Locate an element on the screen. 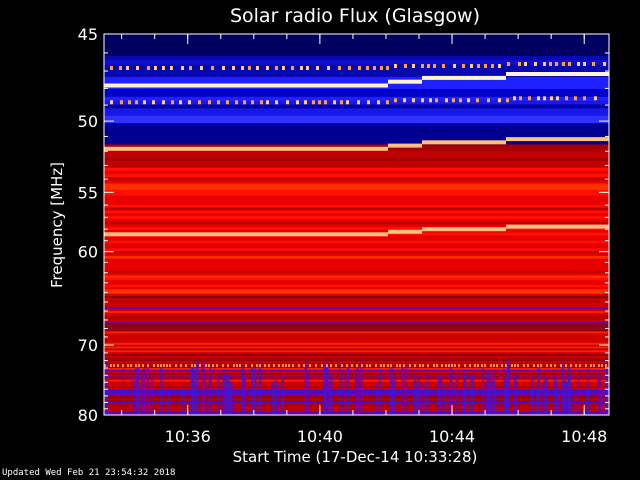 This screenshot has height=480, width=640. line-segment is located at coordinates (246, 148).